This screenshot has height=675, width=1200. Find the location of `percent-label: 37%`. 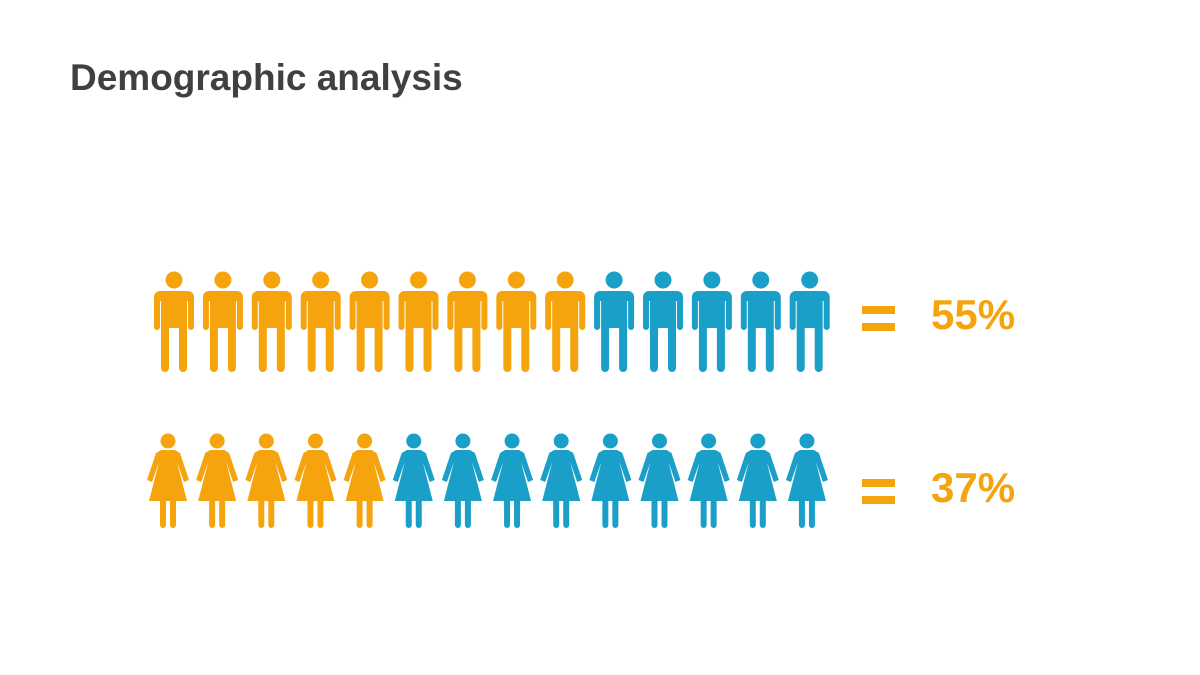

percent-label: 37% is located at coordinates (973, 487).